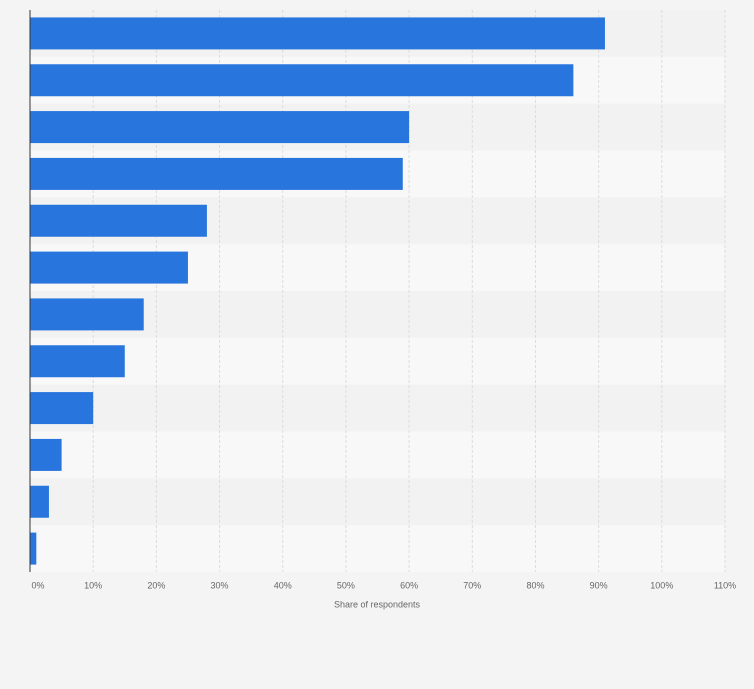  What do you see at coordinates (37, 585) in the screenshot?
I see `x-tick-label: 0%` at bounding box center [37, 585].